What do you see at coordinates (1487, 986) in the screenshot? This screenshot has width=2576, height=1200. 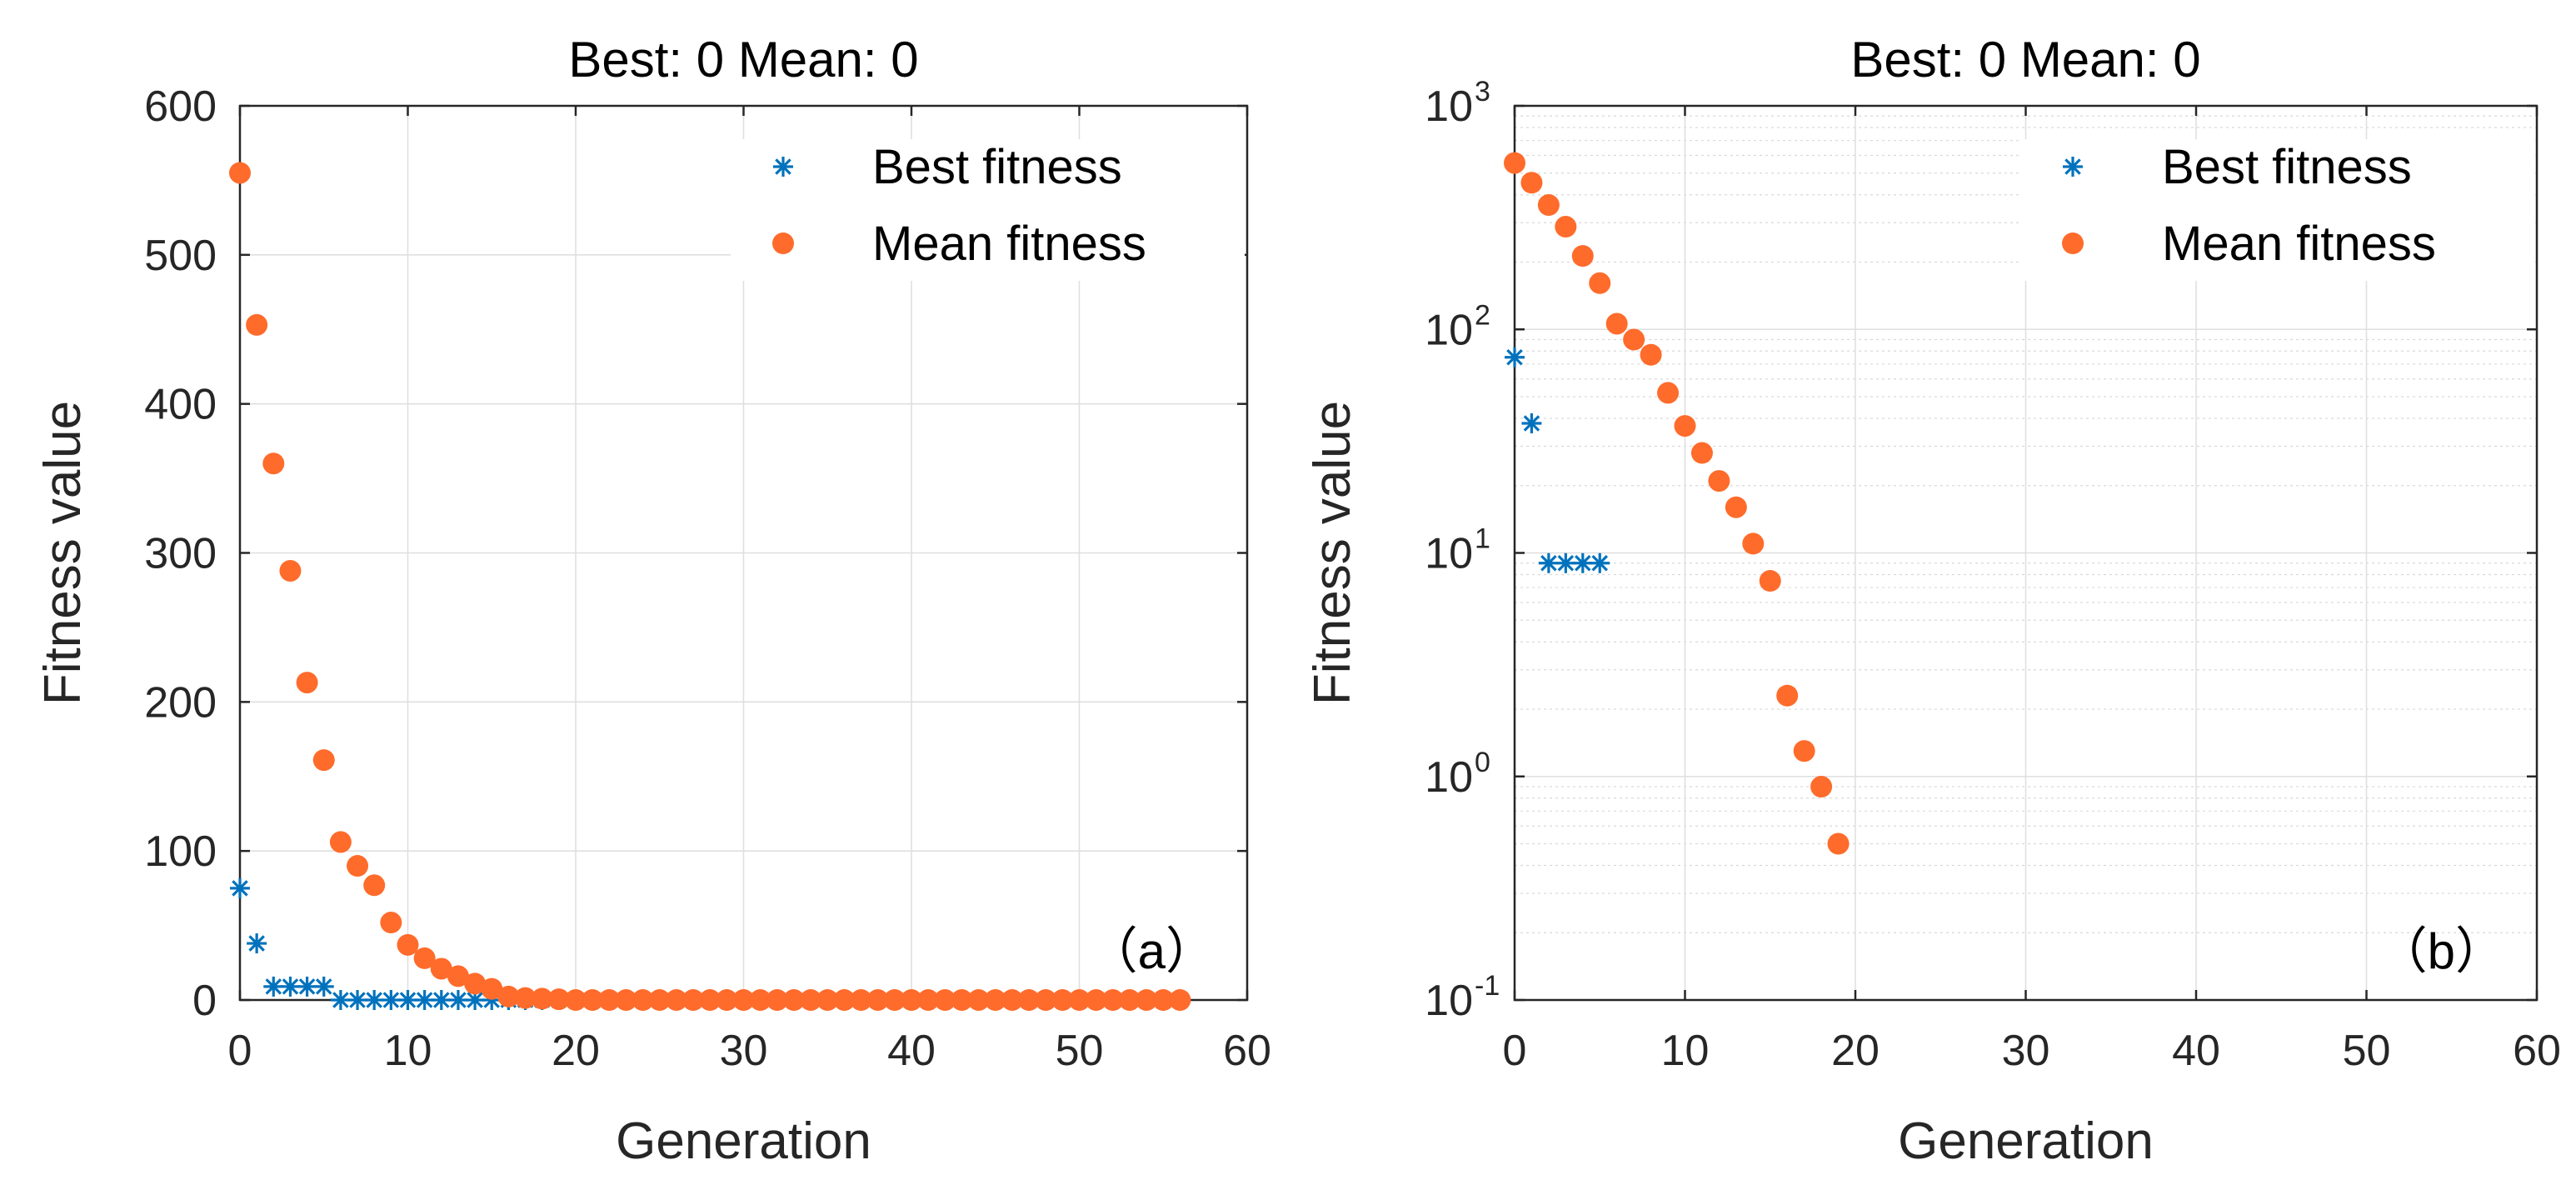 I see `y-tick-exponent: -1` at bounding box center [1487, 986].